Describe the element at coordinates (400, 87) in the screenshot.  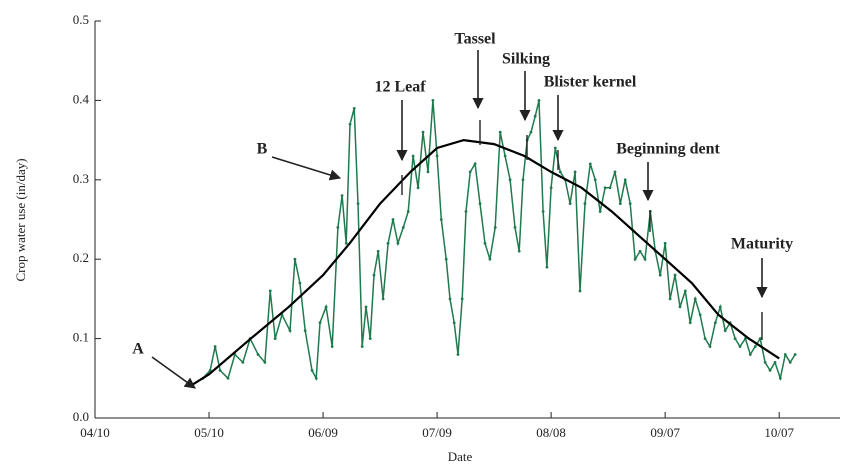
I see `annotation: 12 Leaf` at that location.